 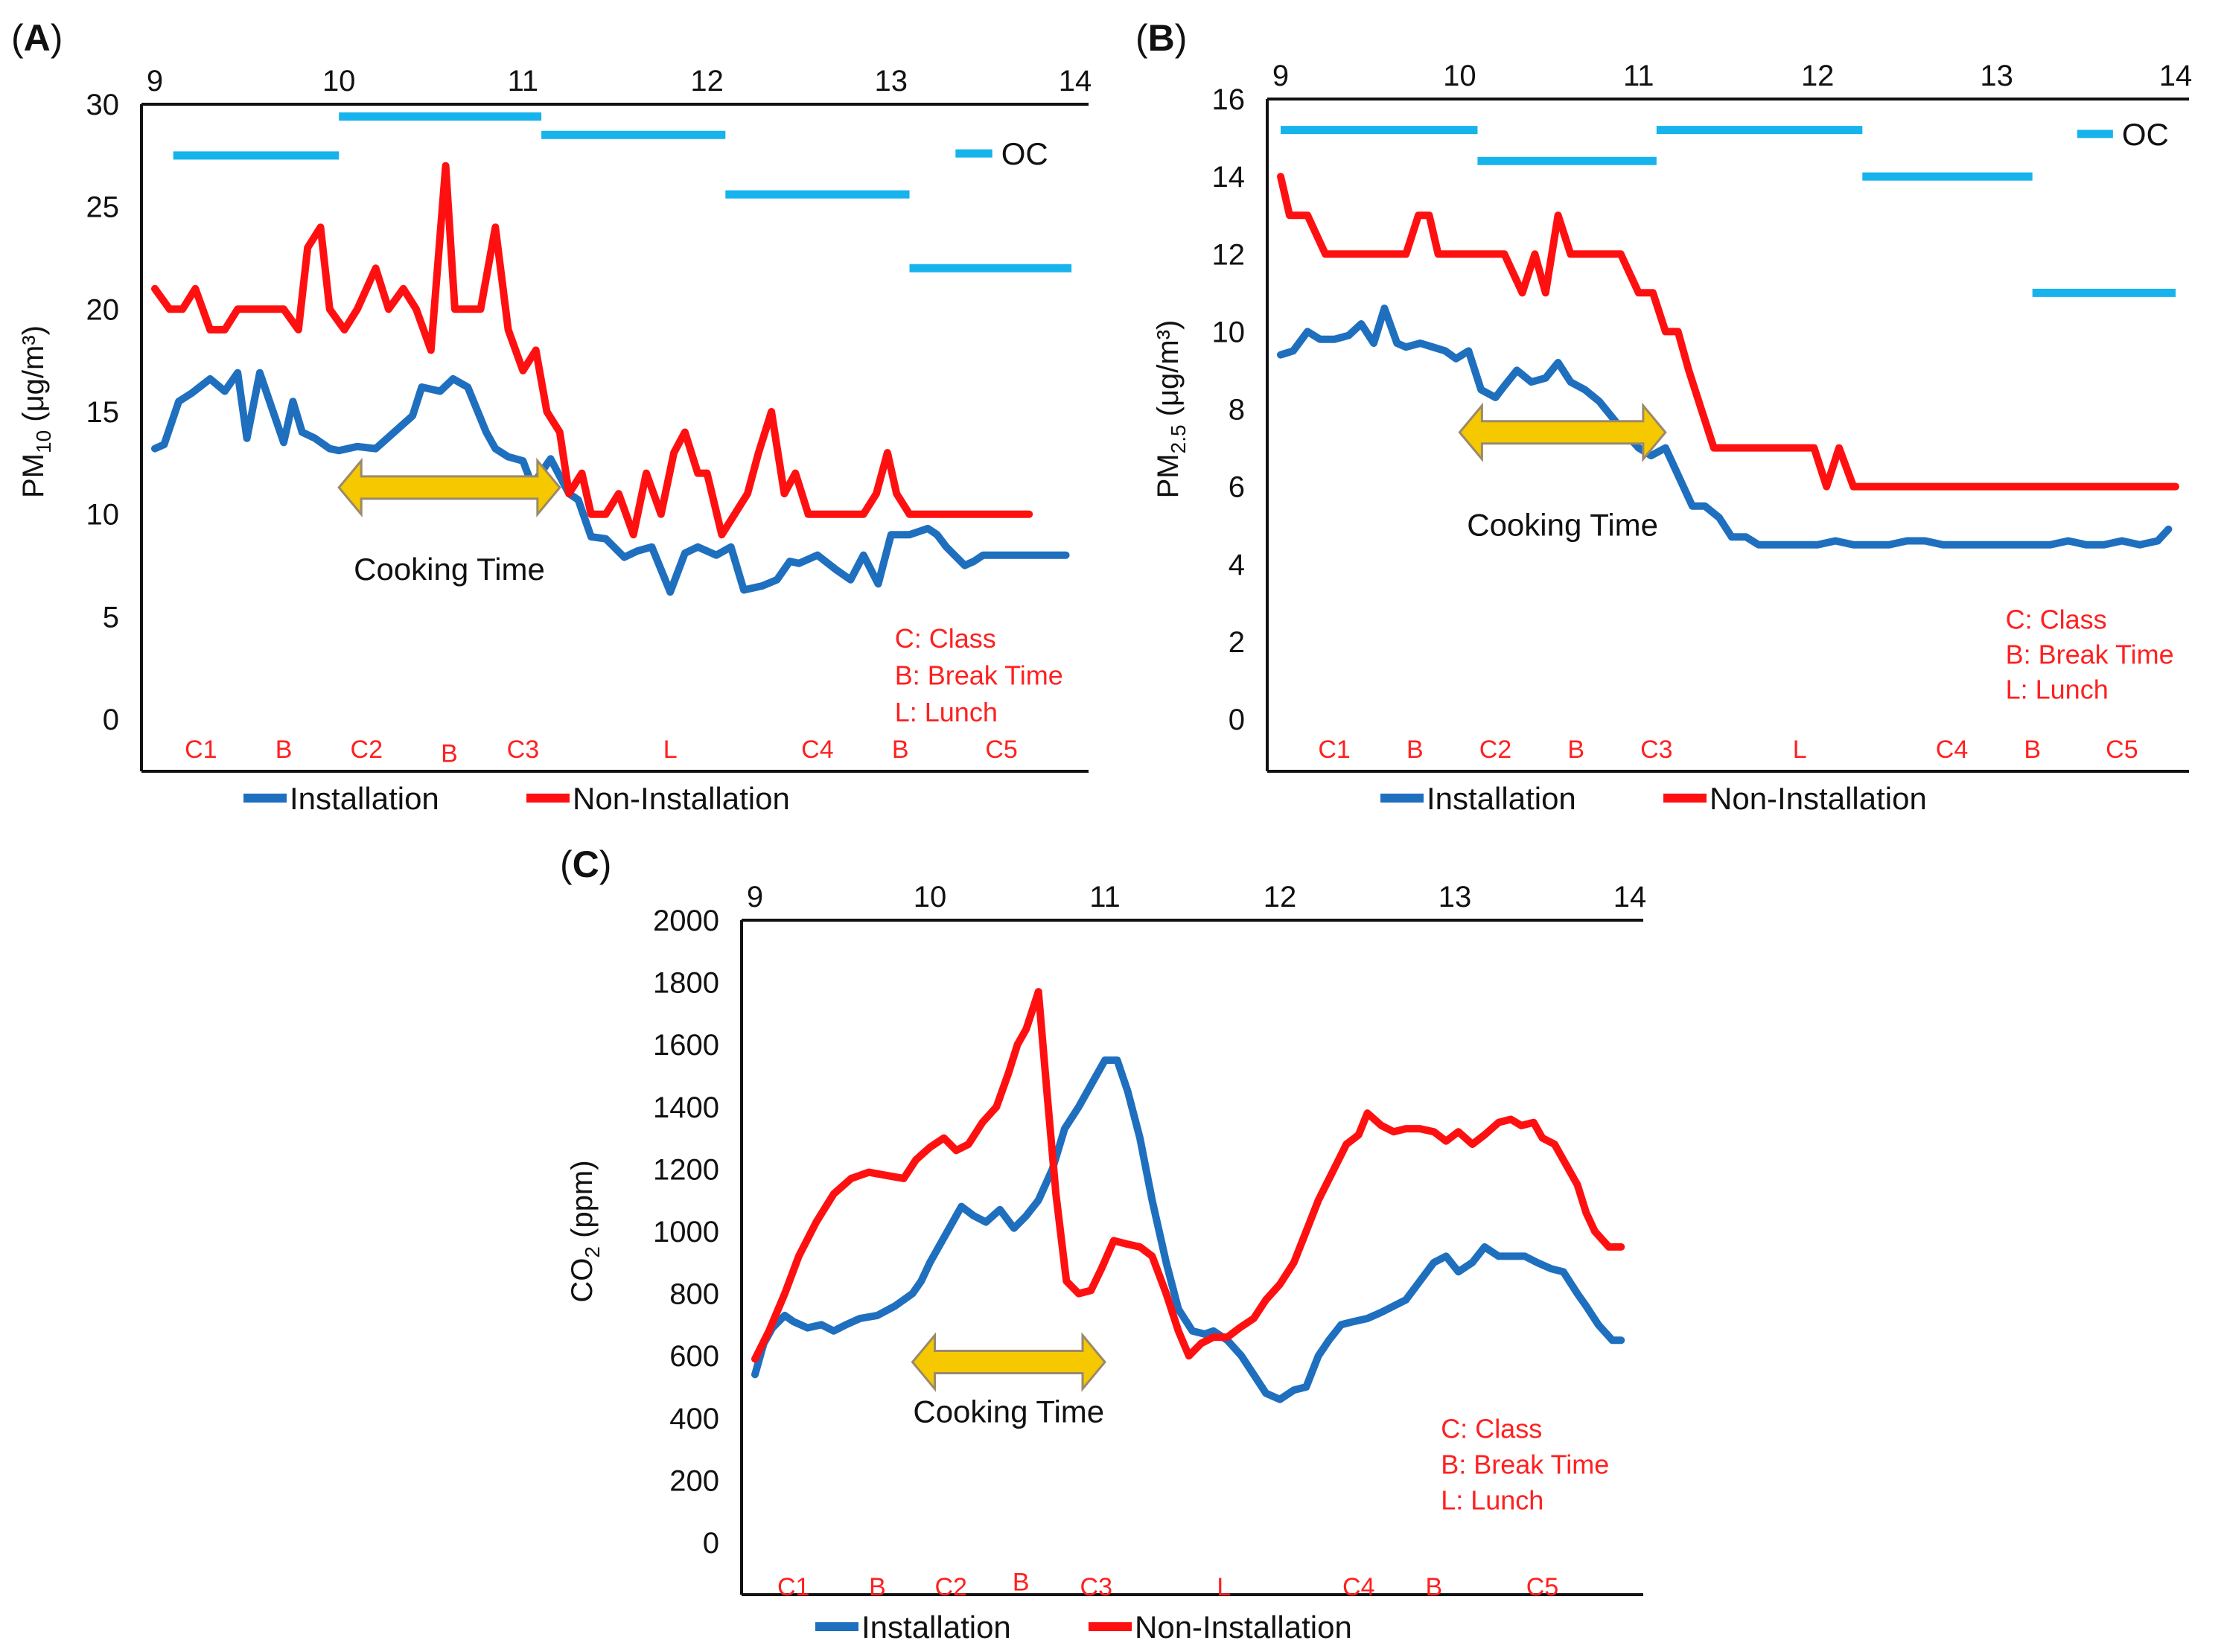 I want to click on y-tick-label: 1800, so click(x=686, y=983).